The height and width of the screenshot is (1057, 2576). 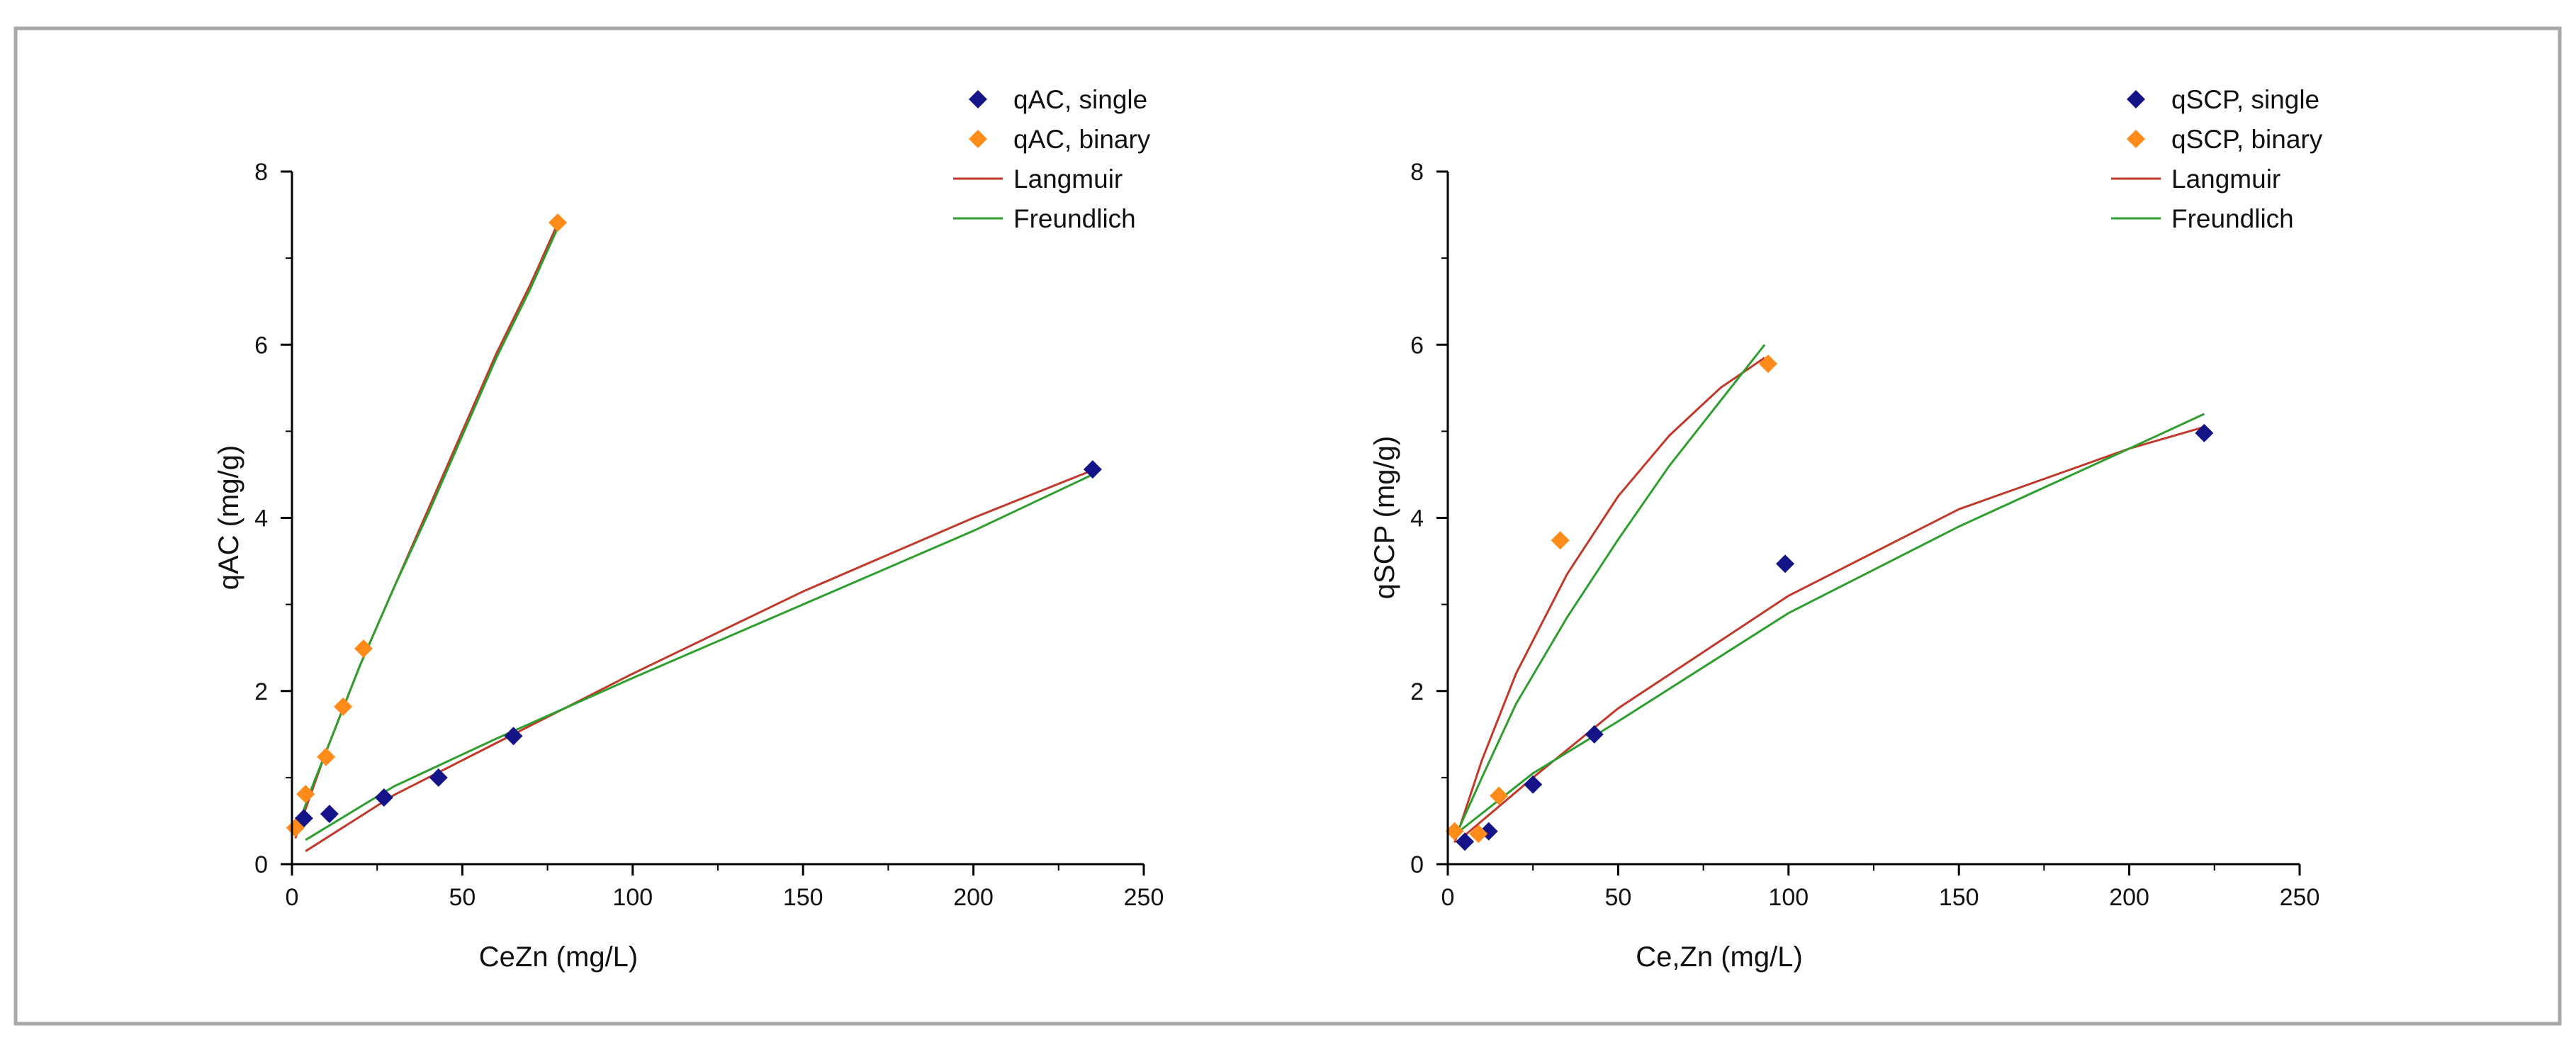 I want to click on legend-label: qSCP, single, so click(x=2245, y=99).